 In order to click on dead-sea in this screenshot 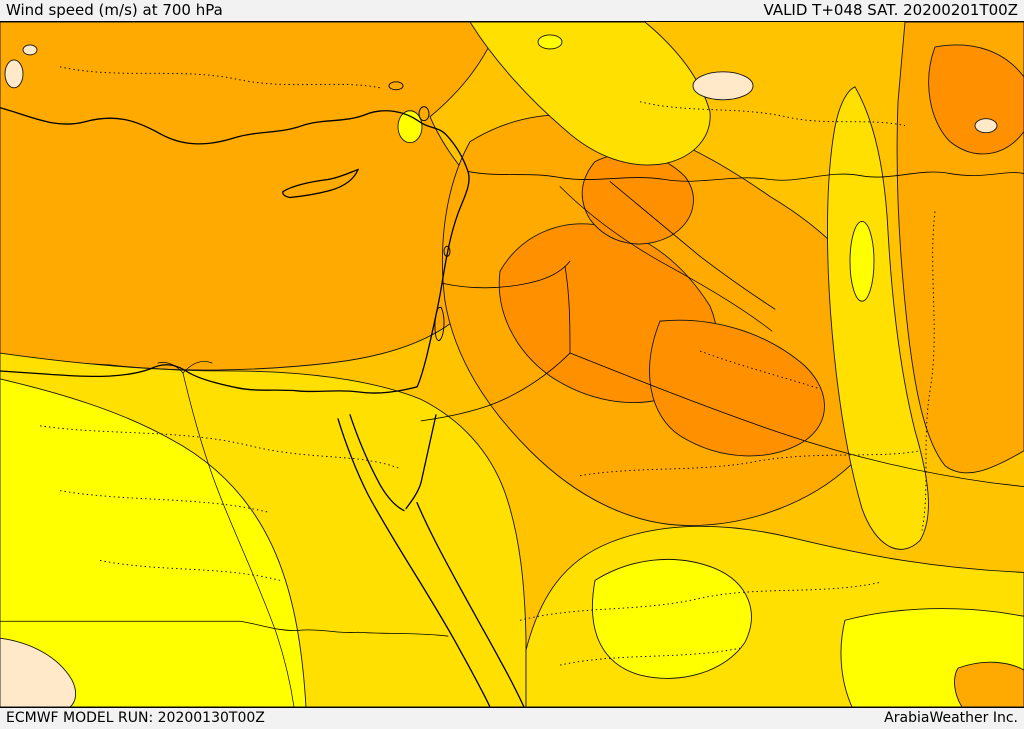, I will do `click(439, 323)`.